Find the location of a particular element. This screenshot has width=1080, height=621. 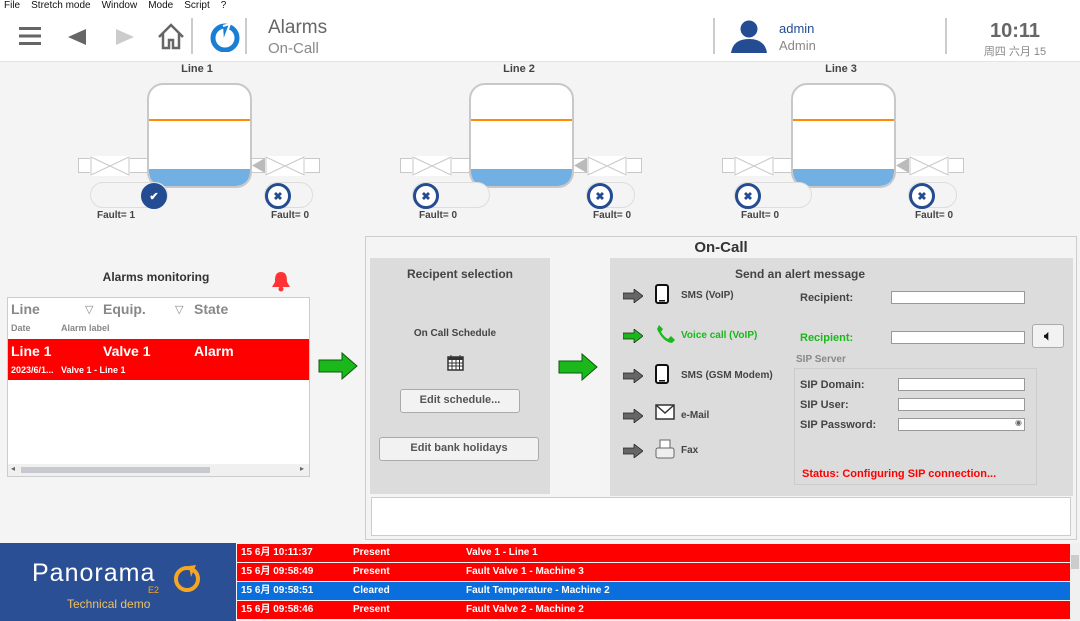

panorama-logo-icon is located at coordinates (225, 37).